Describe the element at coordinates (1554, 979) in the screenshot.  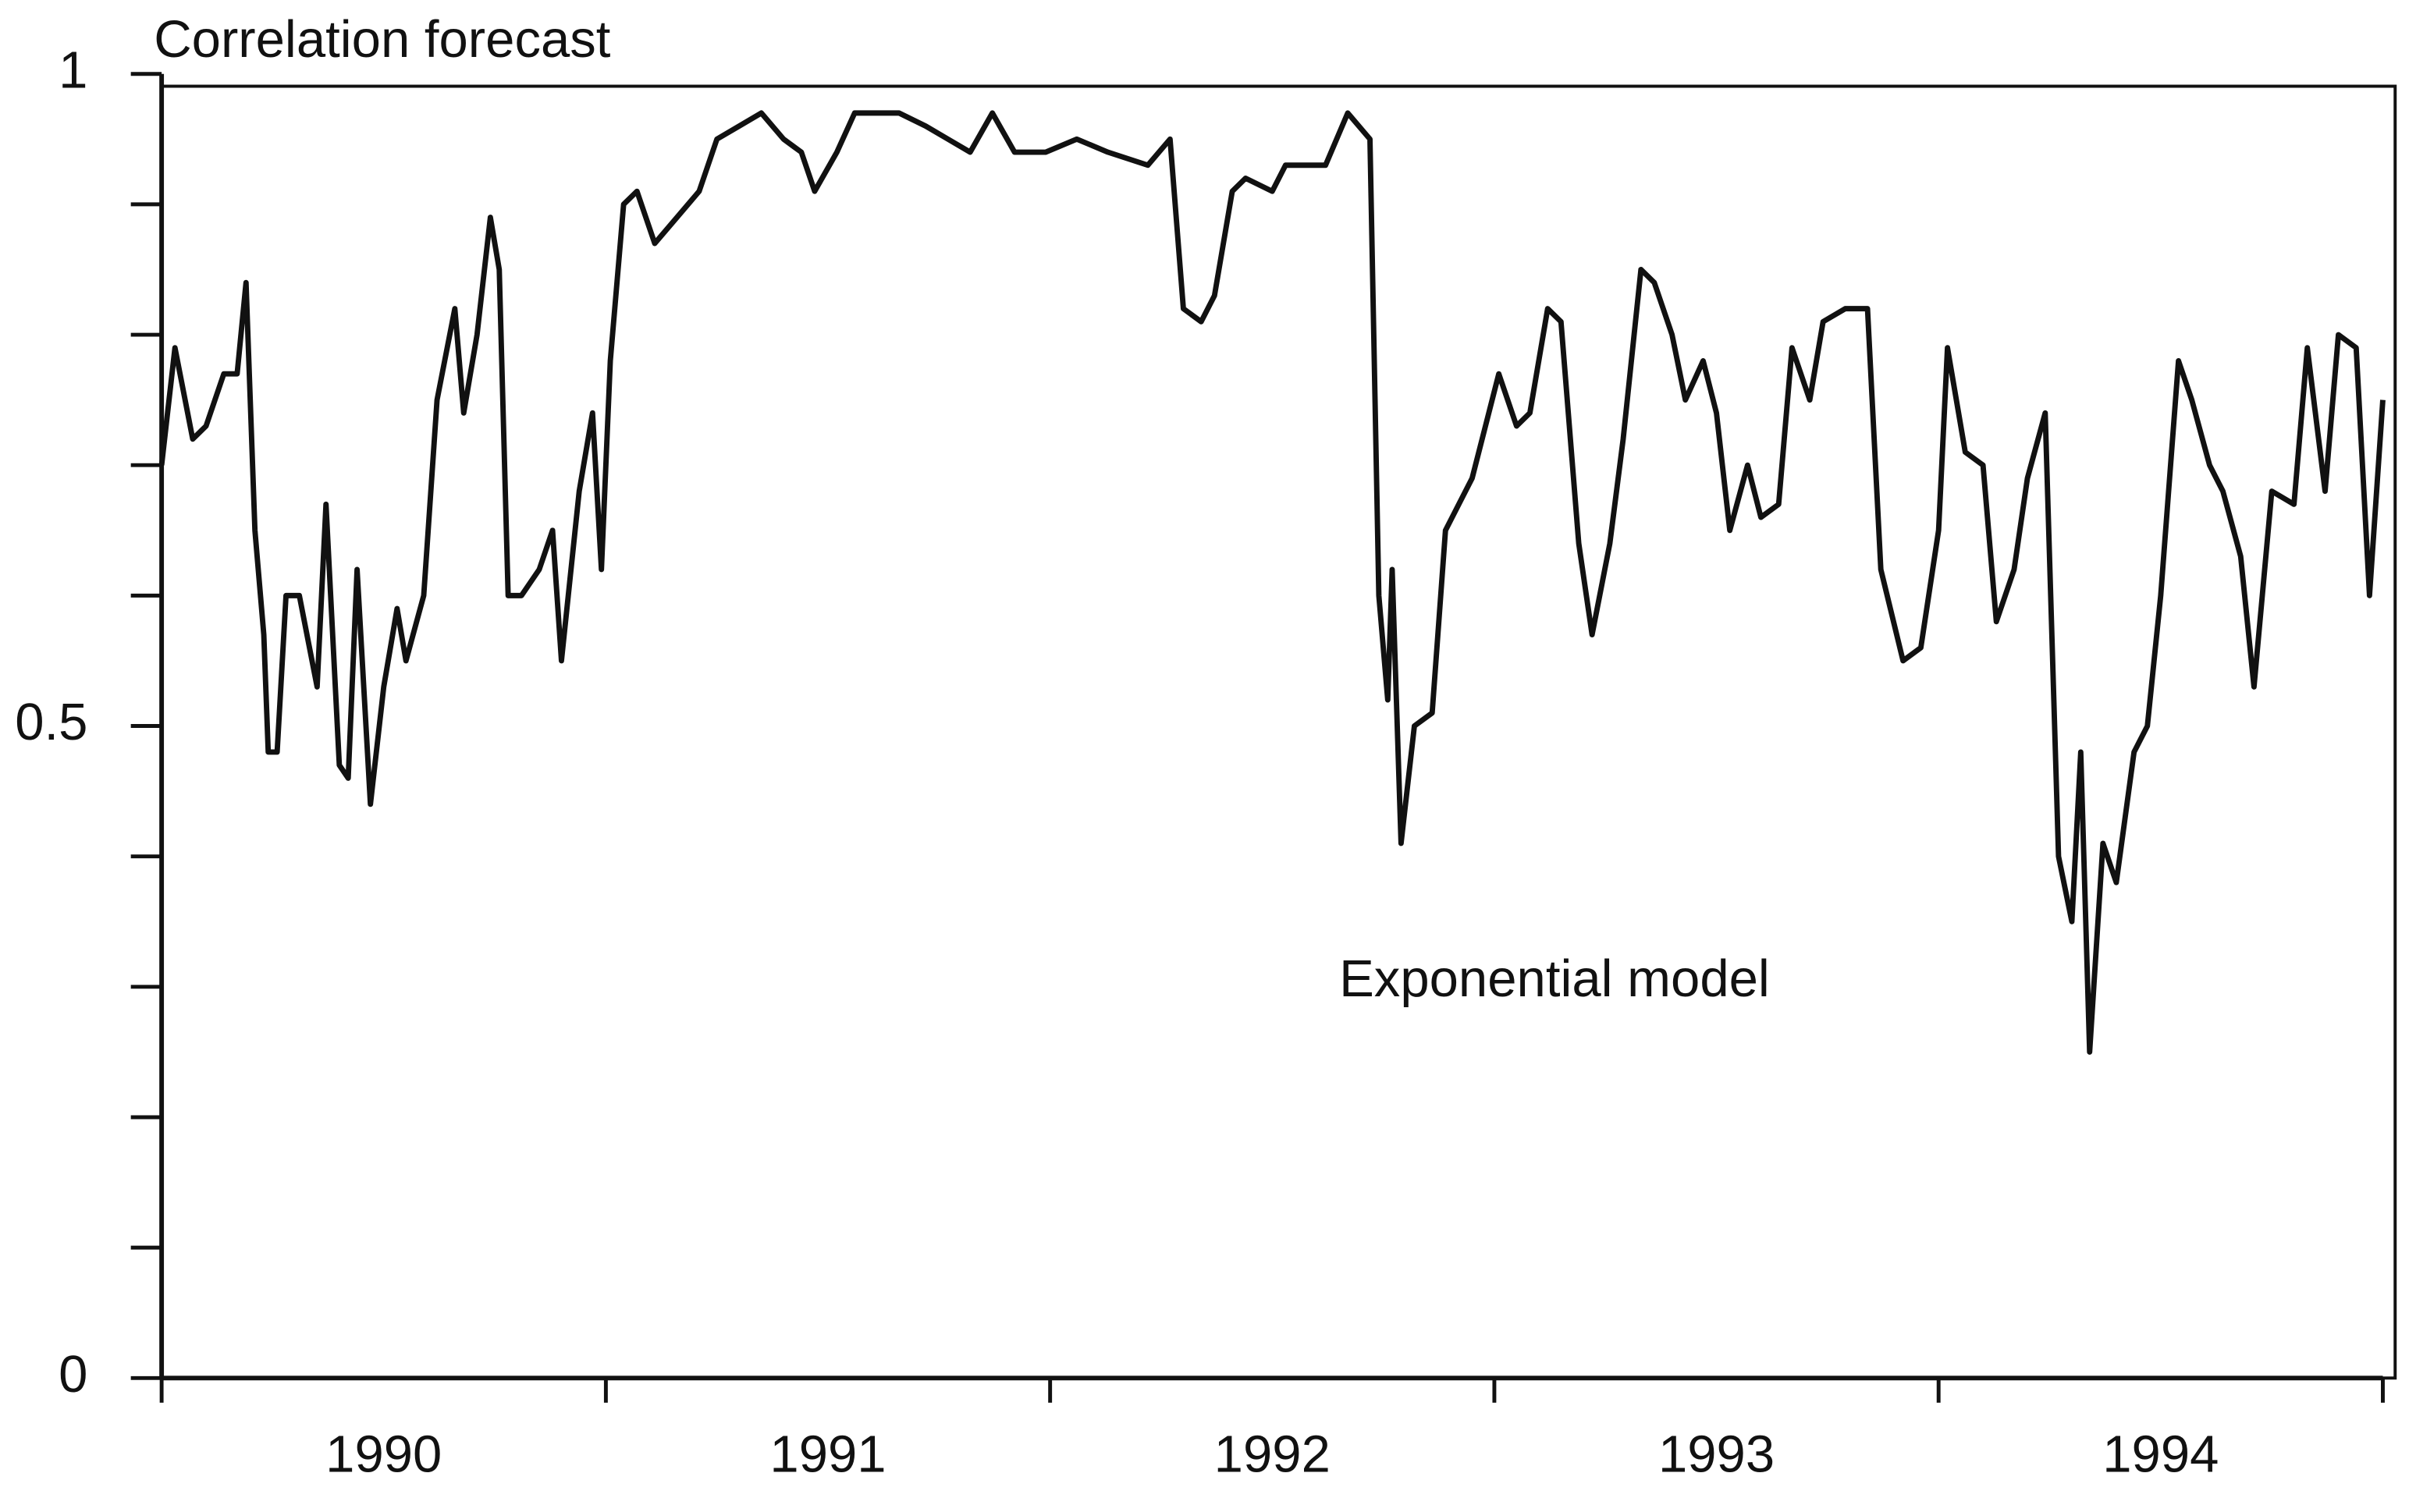
I see `annotation: Exponential model` at that location.